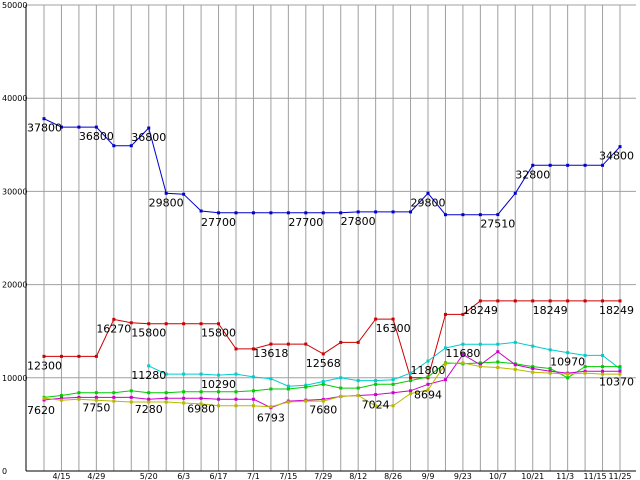  What do you see at coordinates (183, 476) in the screenshot?
I see `x-tick-label: 6/3` at bounding box center [183, 476].